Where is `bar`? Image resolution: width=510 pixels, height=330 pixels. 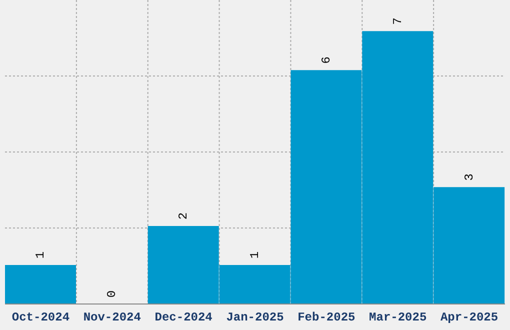
bar is located at coordinates (40, 284).